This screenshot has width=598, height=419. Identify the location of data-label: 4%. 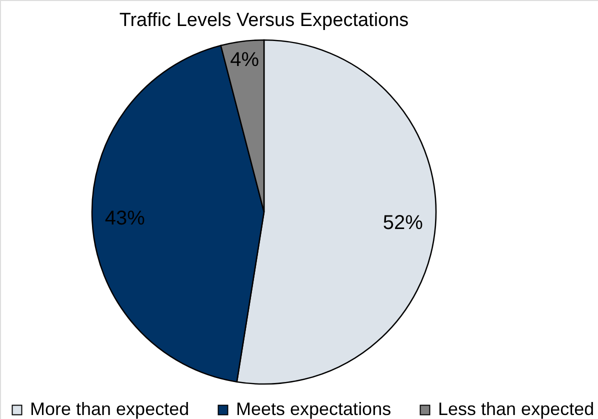
(245, 60).